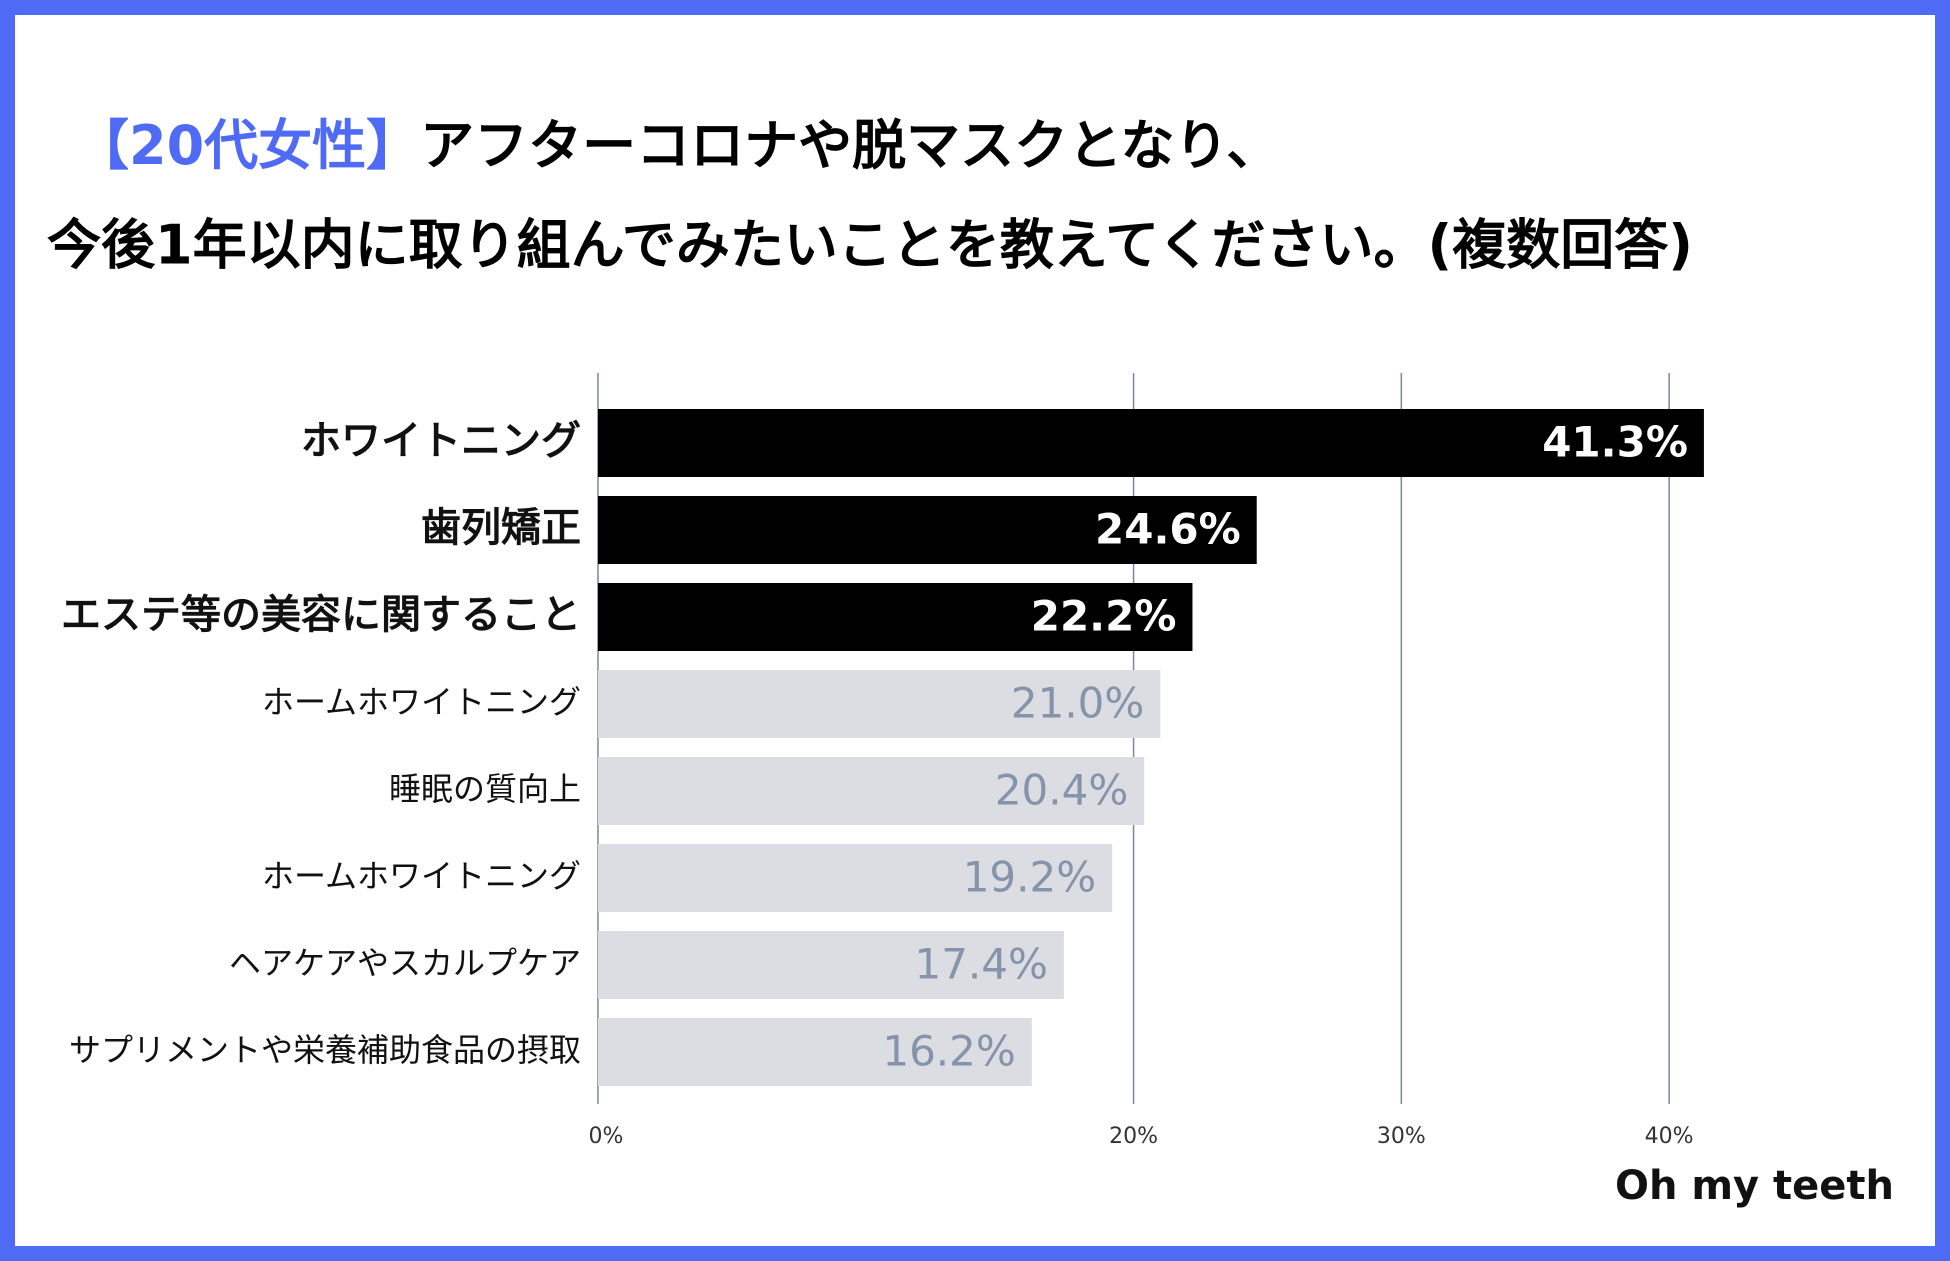 This screenshot has height=1261, width=1950. Describe the element at coordinates (1133, 1136) in the screenshot. I see `x-tick-label: 20%` at that location.